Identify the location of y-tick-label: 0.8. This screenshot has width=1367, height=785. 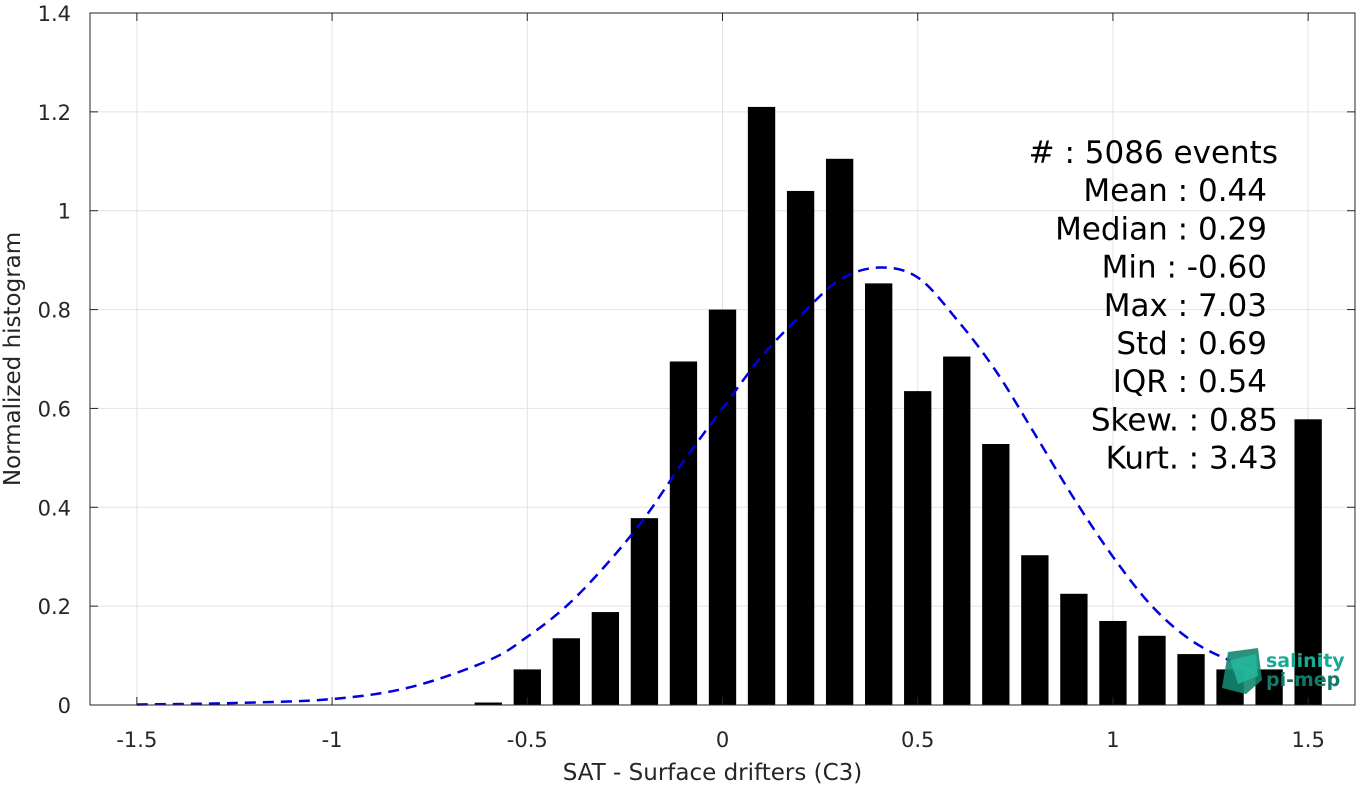
(54, 311).